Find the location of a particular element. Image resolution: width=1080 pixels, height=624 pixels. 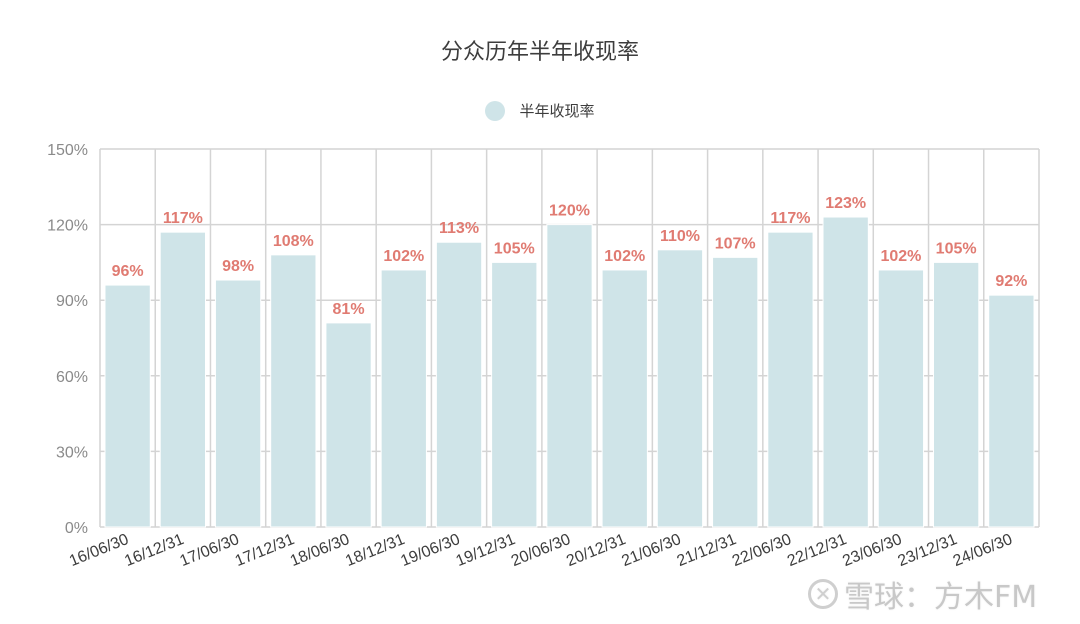

legend: 半年收现率 is located at coordinates (540, 110).